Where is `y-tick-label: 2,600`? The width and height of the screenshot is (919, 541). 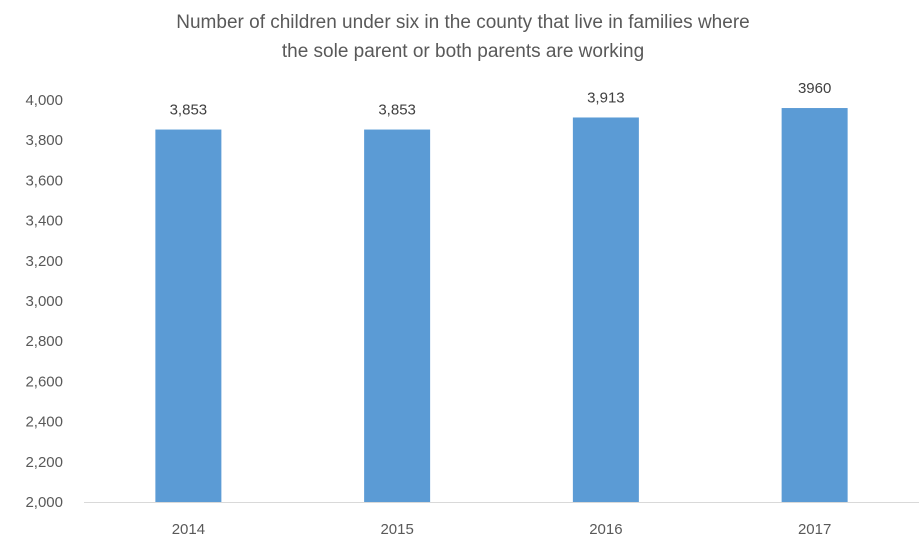
y-tick-label: 2,600 is located at coordinates (44, 381).